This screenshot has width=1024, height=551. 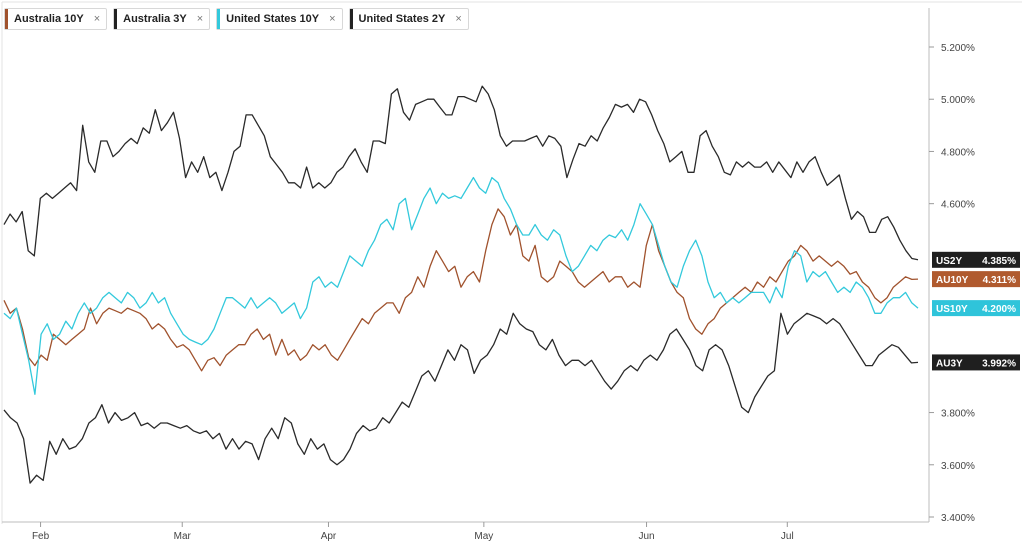 I want to click on last-value-series-label: US2Y, so click(x=949, y=261).